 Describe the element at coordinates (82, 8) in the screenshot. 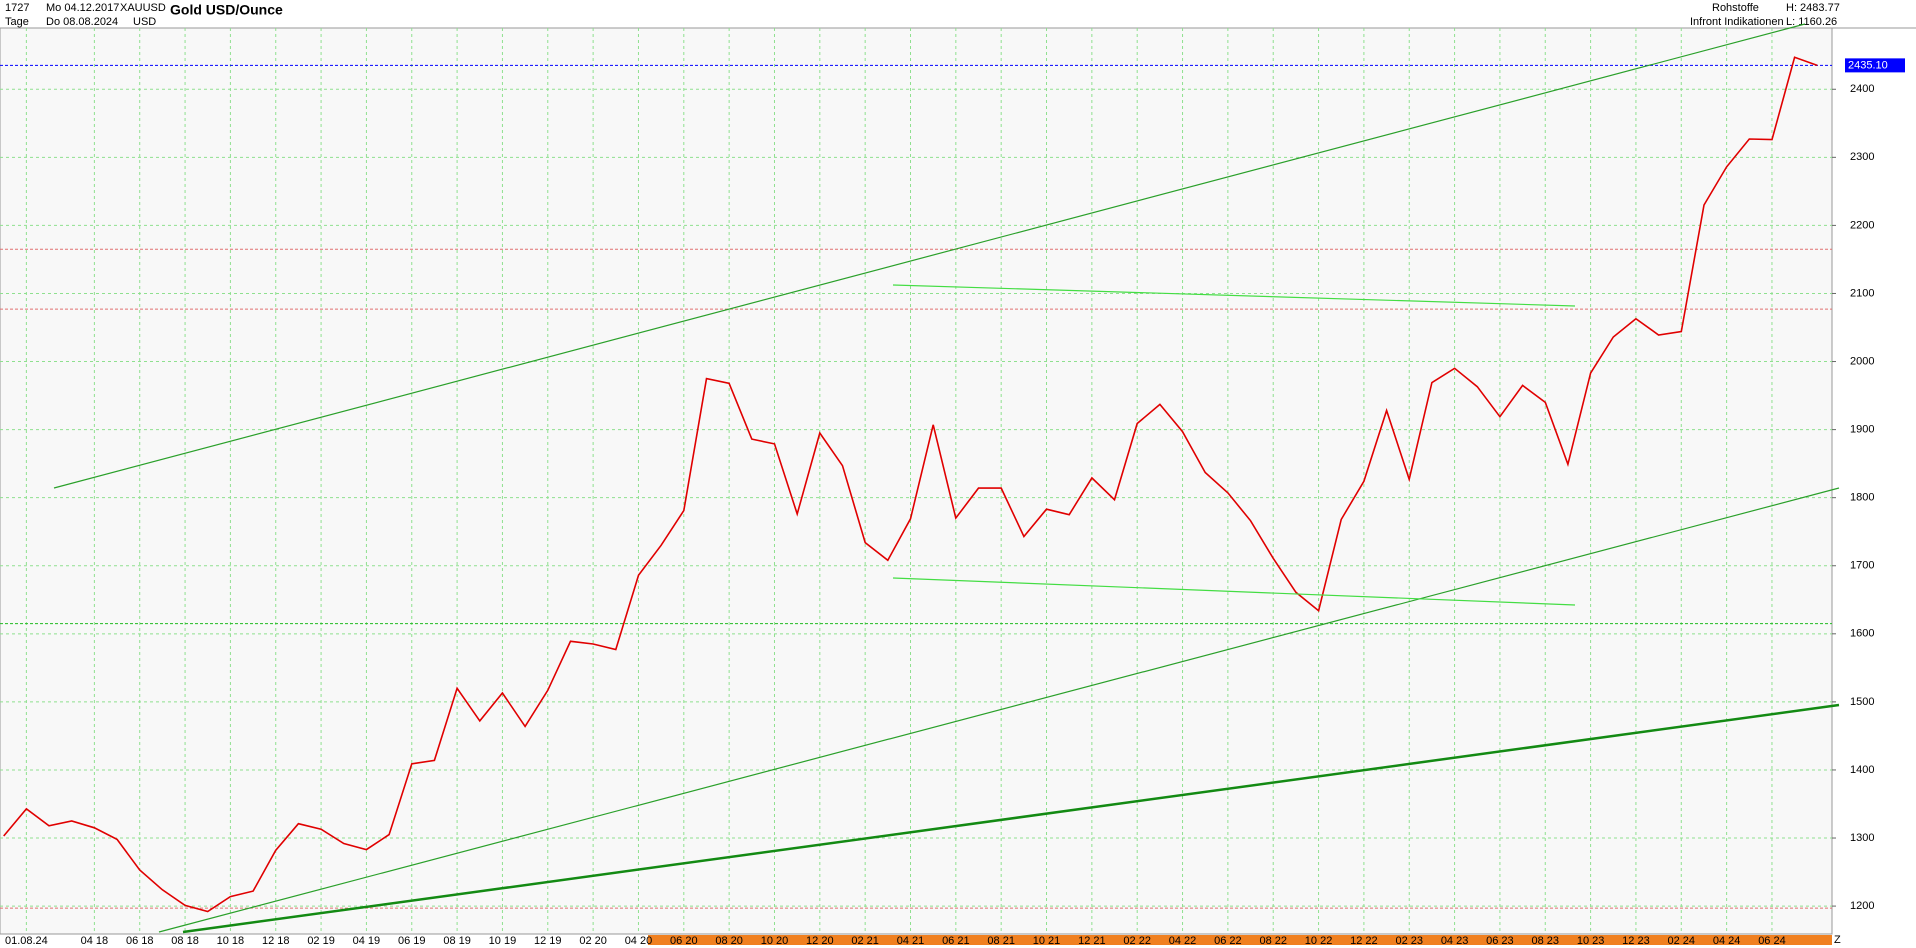

I see `date-from: Mo 04.12.2017` at that location.